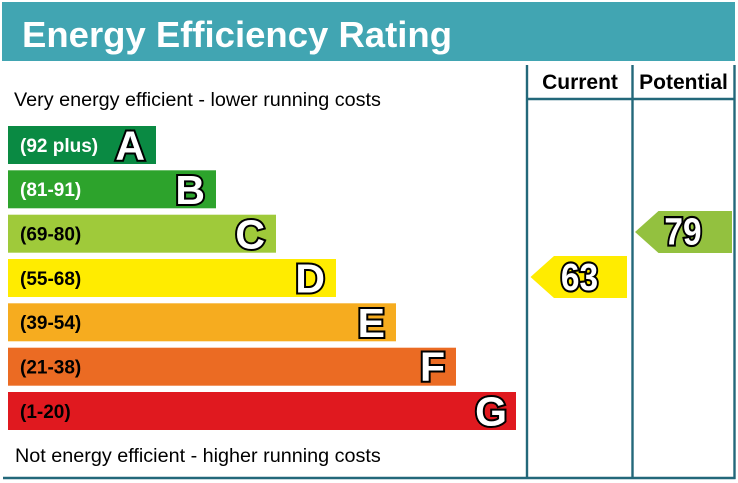 The width and height of the screenshot is (738, 483). I want to click on svg-text: A, so click(130, 146).